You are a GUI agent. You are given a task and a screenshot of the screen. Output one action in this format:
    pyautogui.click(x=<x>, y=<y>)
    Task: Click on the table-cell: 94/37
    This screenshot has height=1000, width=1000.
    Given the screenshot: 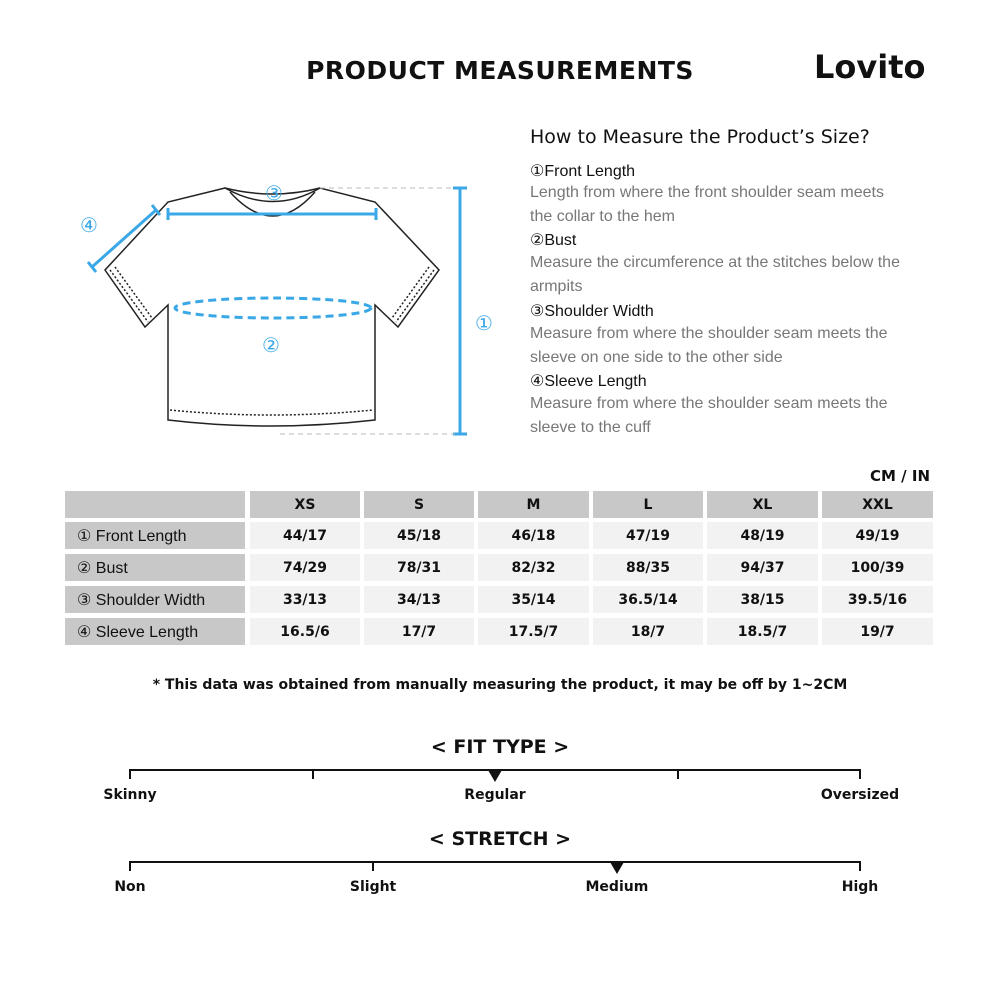 What is the action you would take?
    pyautogui.click(x=762, y=567)
    